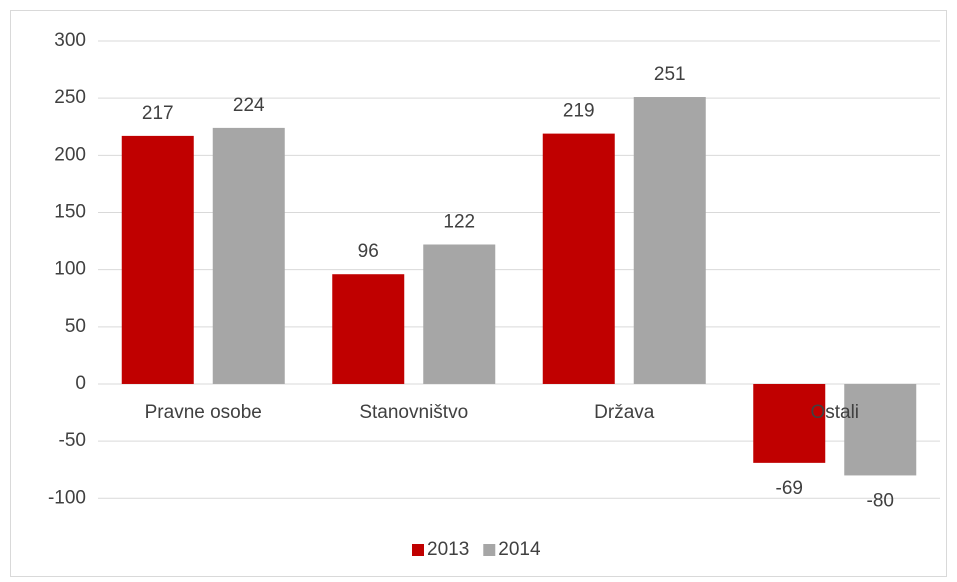 This screenshot has width=957, height=582. What do you see at coordinates (203, 412) in the screenshot?
I see `x-tick-label: Pravne osobe` at bounding box center [203, 412].